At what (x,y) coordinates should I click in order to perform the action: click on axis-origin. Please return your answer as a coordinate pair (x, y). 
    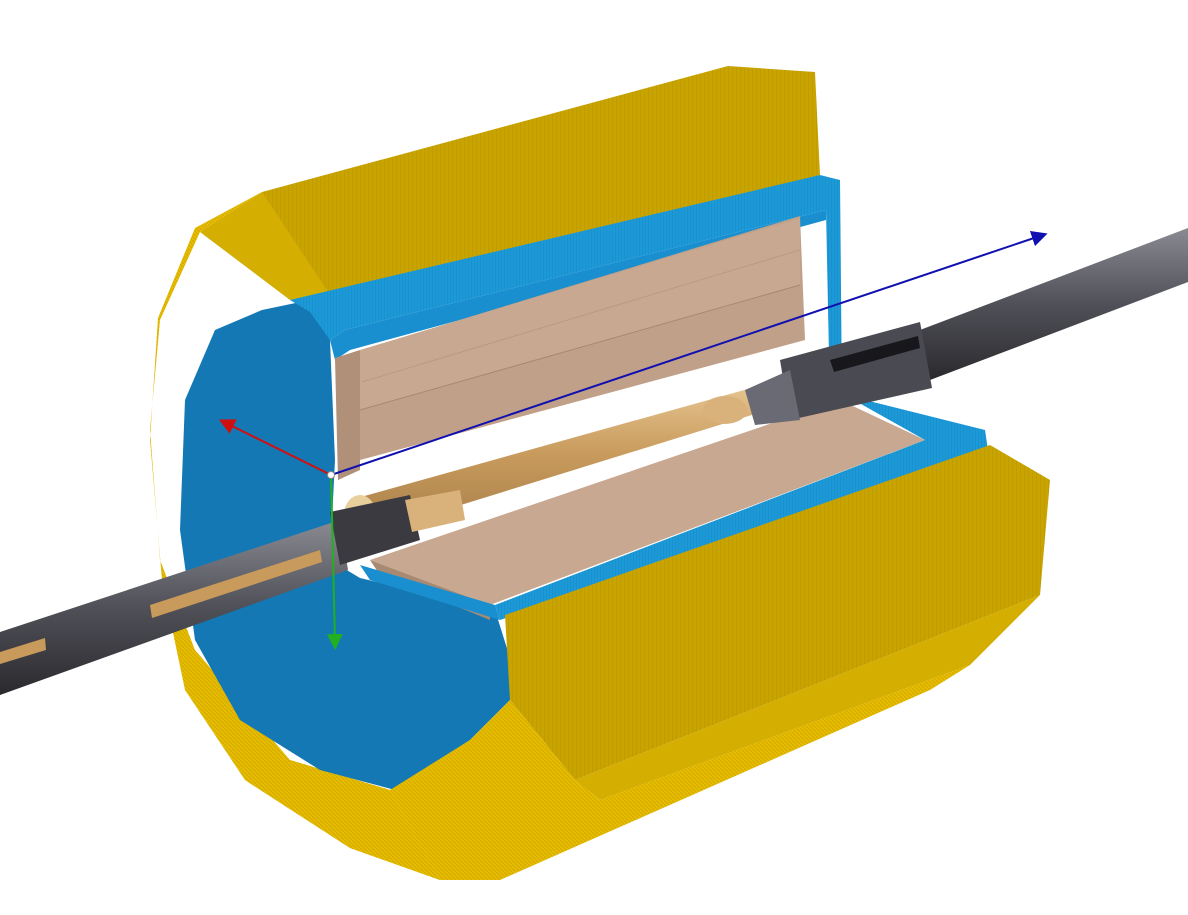
    Looking at the image, I should click on (331, 475).